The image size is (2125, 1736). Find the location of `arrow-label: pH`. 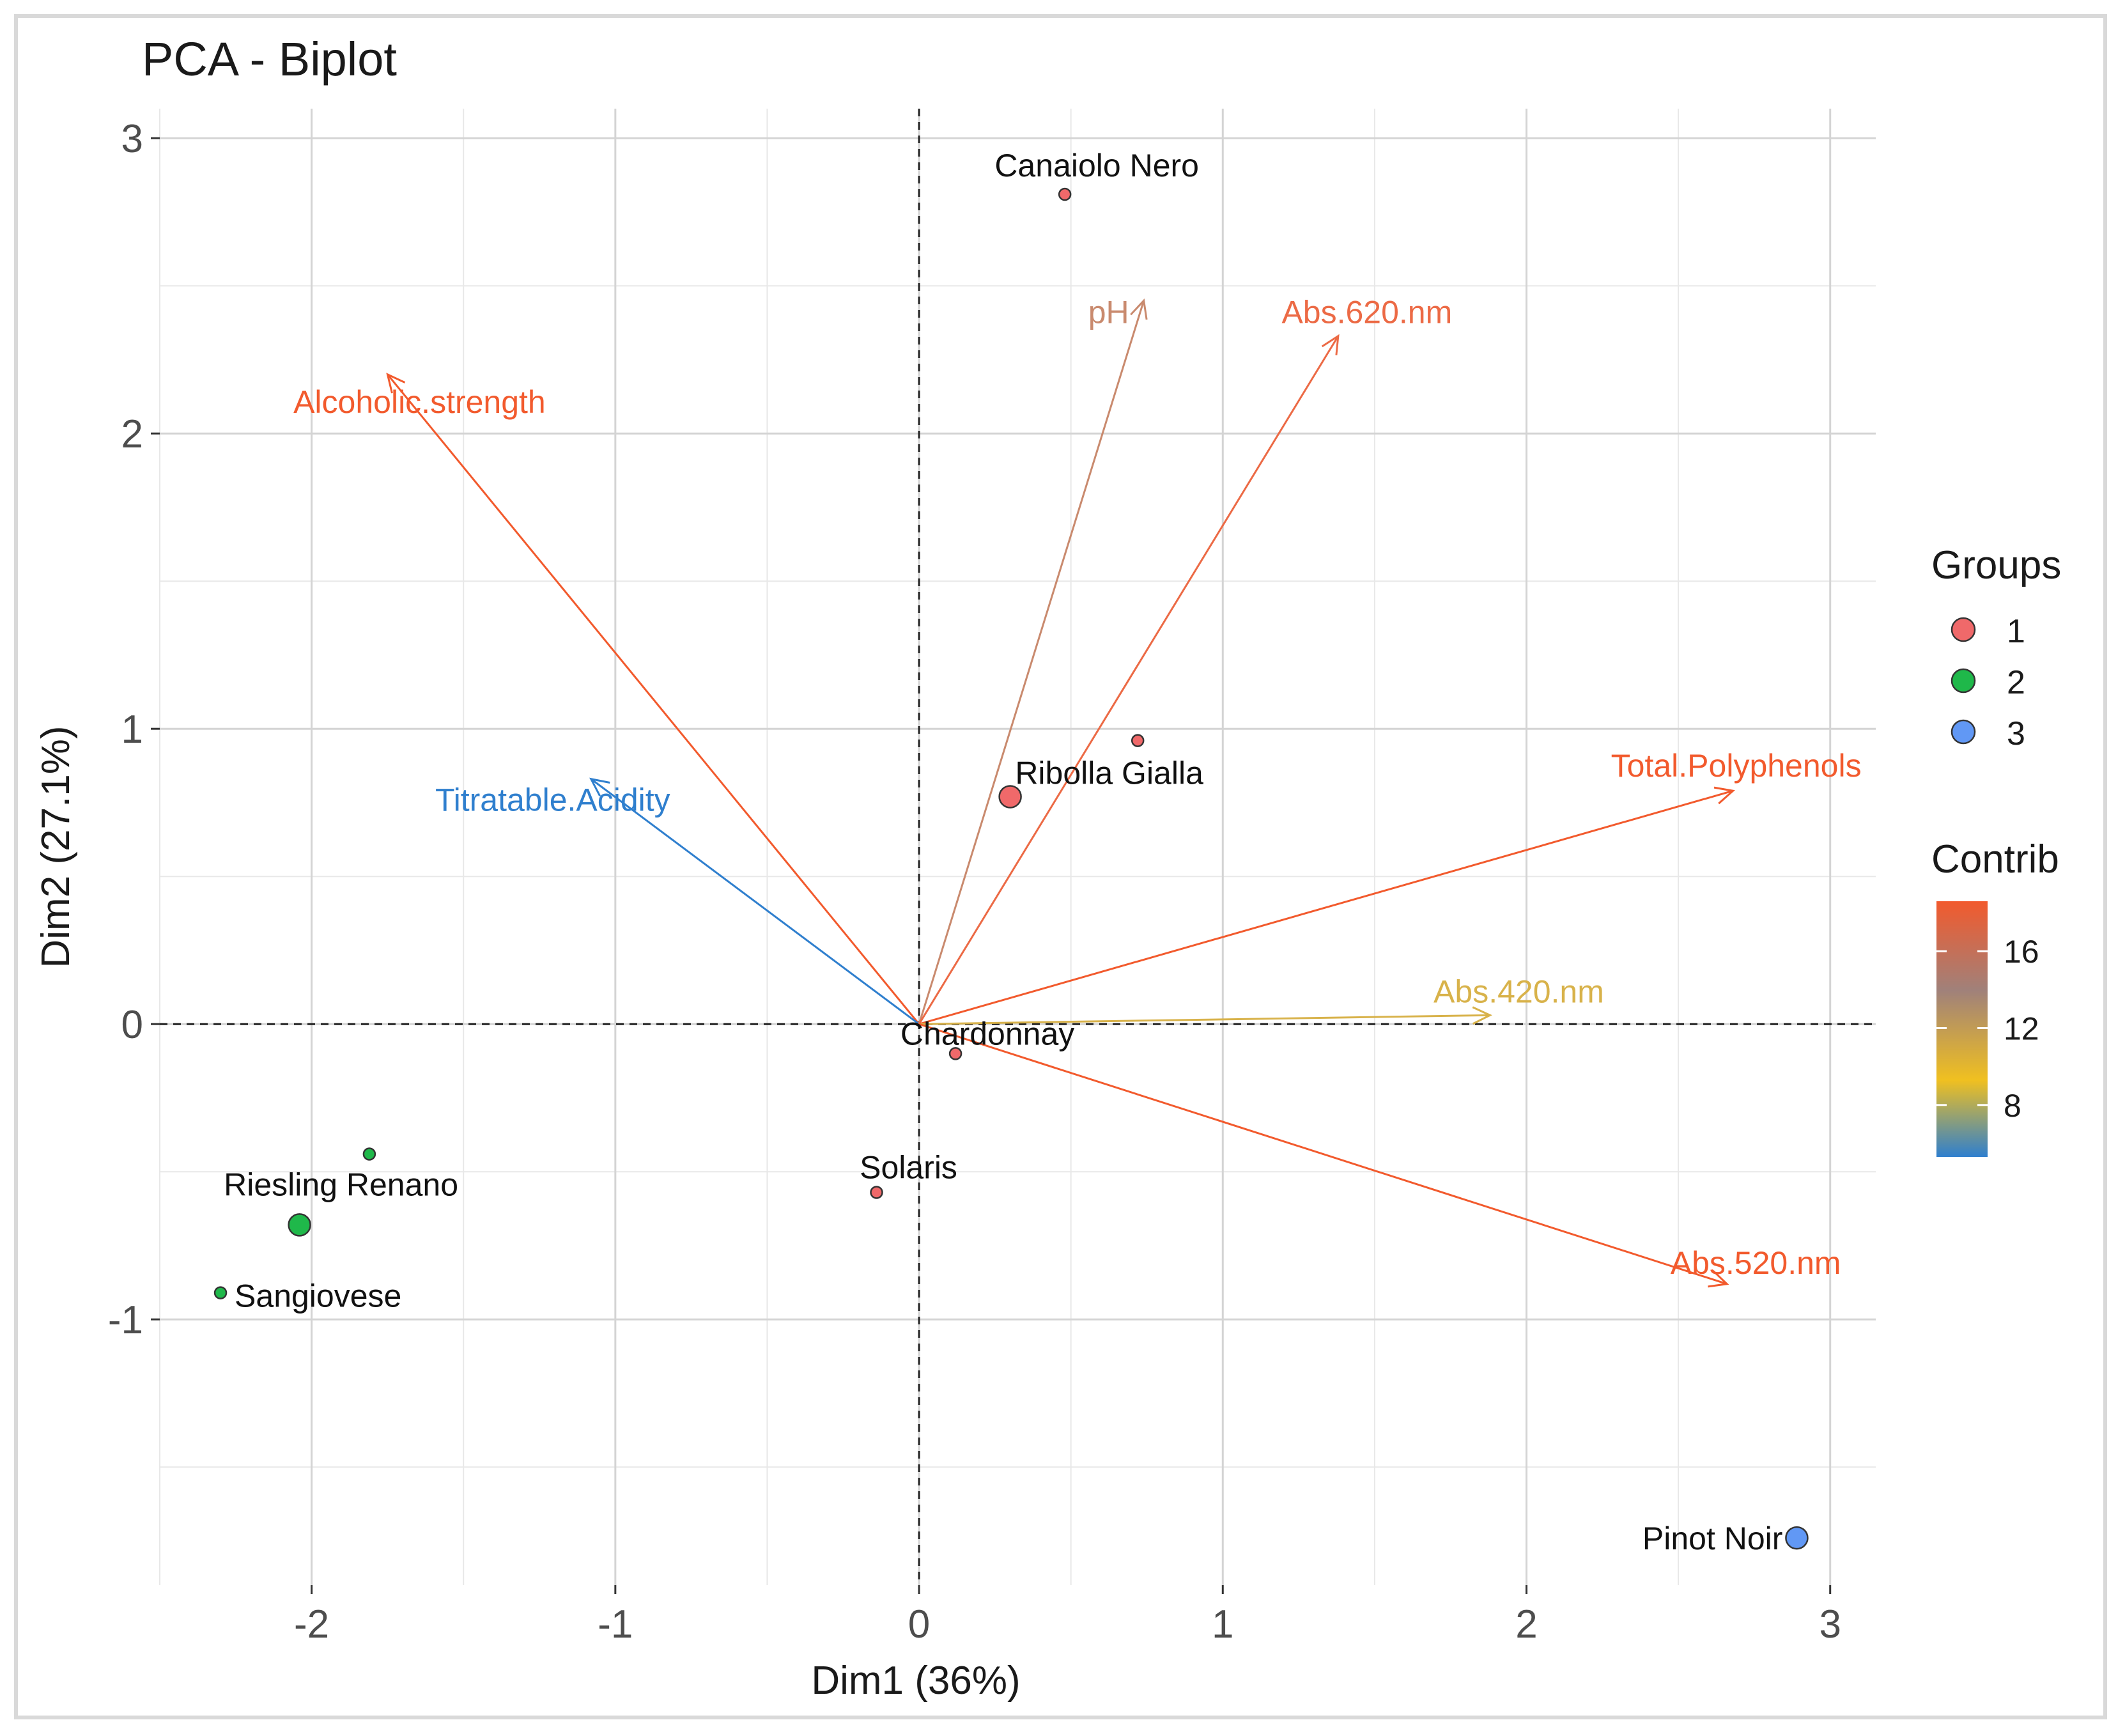

arrow-label: pH is located at coordinates (1108, 312).